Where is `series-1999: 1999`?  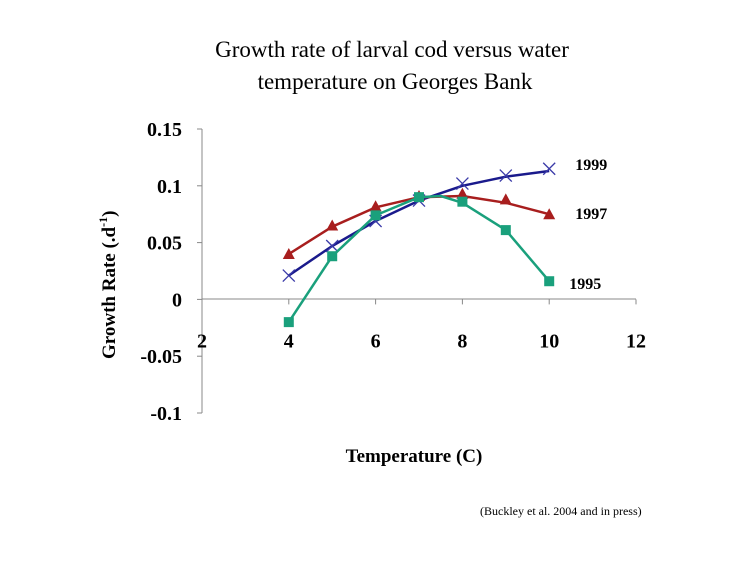
series-1999: 1999 is located at coordinates (444, 220).